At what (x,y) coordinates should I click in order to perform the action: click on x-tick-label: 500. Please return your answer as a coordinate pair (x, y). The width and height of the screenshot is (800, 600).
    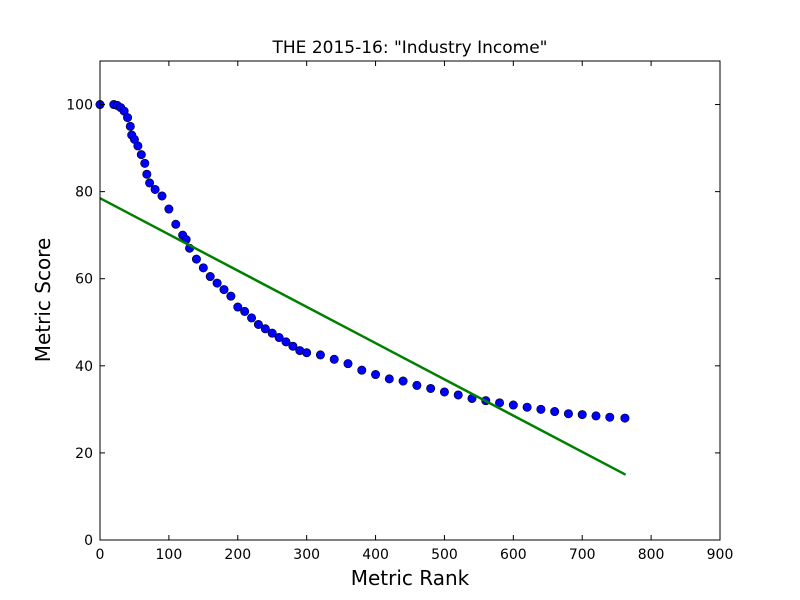
    Looking at the image, I should click on (444, 555).